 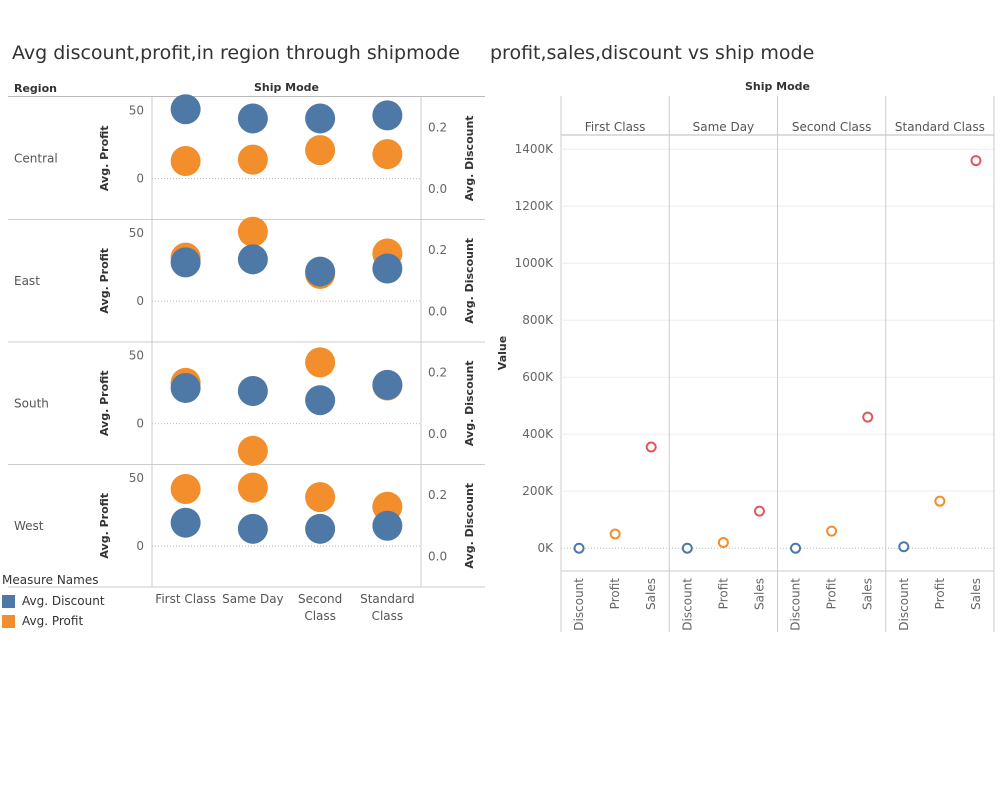 What do you see at coordinates (185, 489) in the screenshot?
I see `point-avg-profit-west-first-class` at bounding box center [185, 489].